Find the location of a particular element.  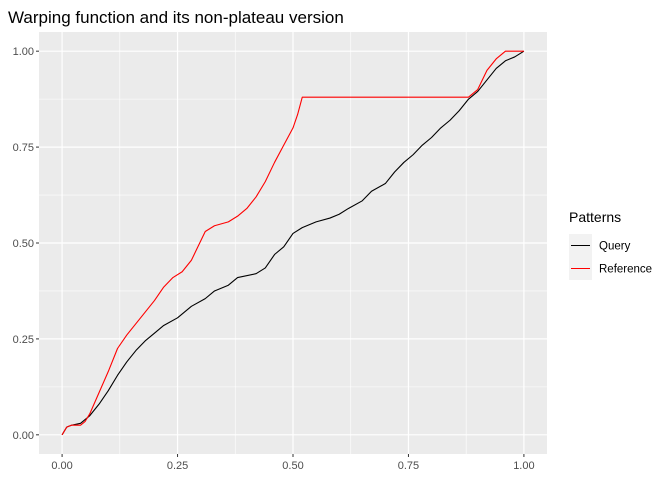

legend-label-query: Query is located at coordinates (615, 247).